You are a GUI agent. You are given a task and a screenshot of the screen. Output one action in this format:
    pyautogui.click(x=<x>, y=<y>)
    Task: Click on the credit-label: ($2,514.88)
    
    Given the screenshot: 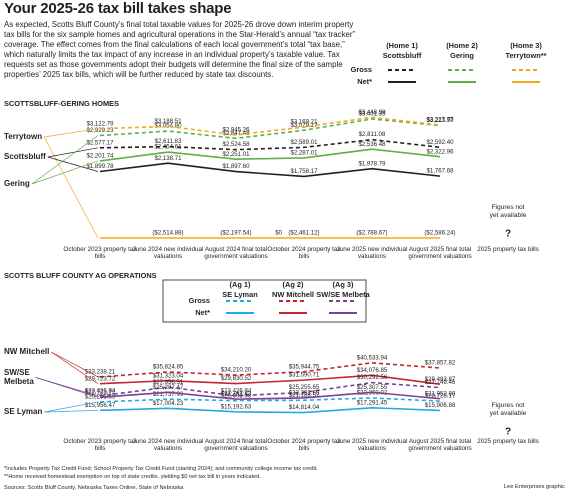 What is the action you would take?
    pyautogui.click(x=167, y=233)
    